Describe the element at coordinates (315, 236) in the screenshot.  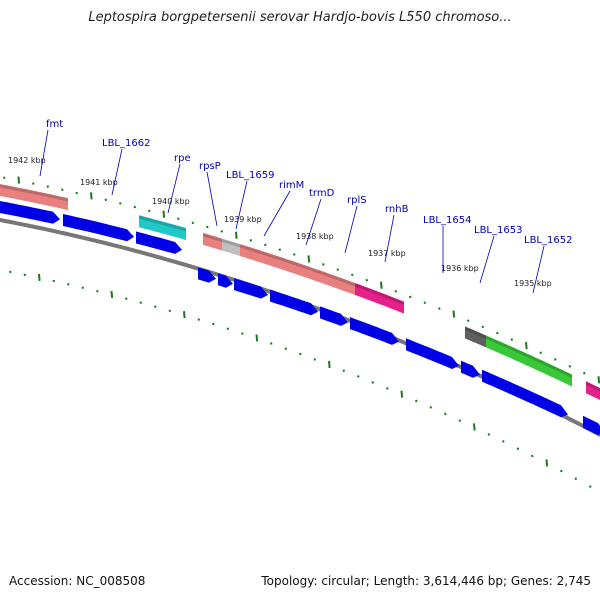
I see `kbp-label: 1938 kbp` at that location.